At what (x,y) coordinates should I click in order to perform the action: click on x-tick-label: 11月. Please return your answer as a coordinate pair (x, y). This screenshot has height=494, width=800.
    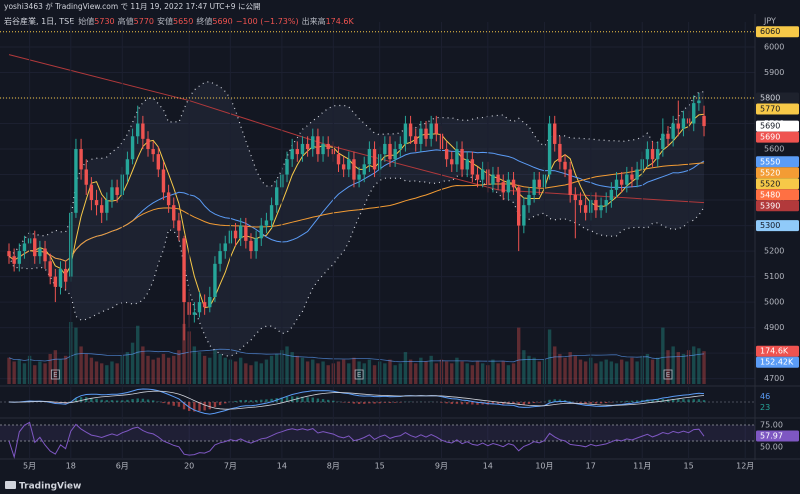
    Looking at the image, I should click on (642, 466).